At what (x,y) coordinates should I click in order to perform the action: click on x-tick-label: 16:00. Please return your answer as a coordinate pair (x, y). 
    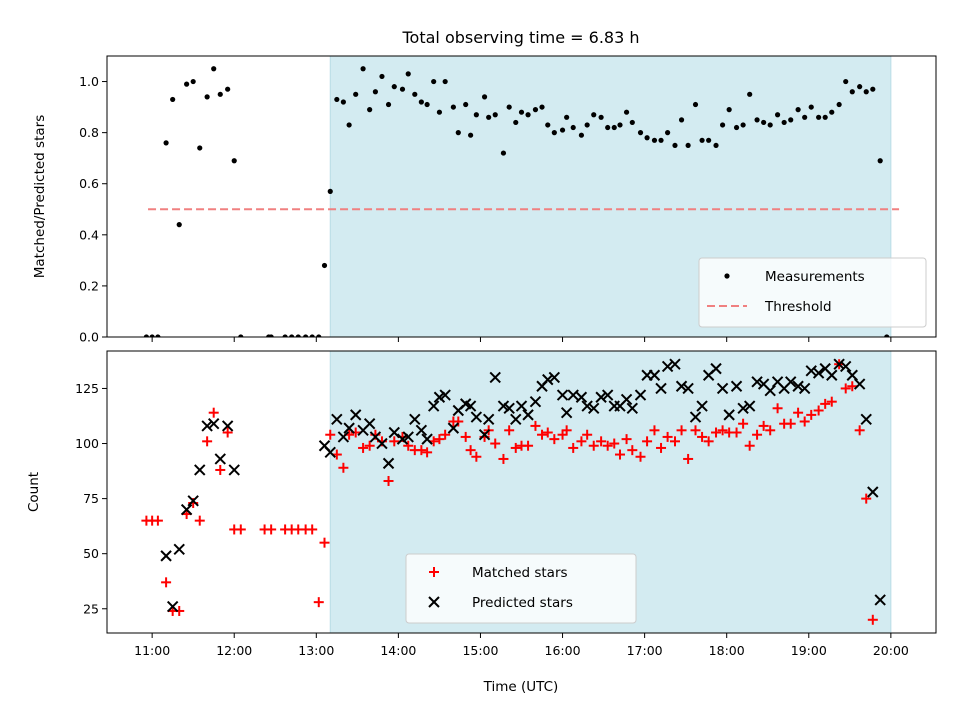
    Looking at the image, I should click on (563, 650).